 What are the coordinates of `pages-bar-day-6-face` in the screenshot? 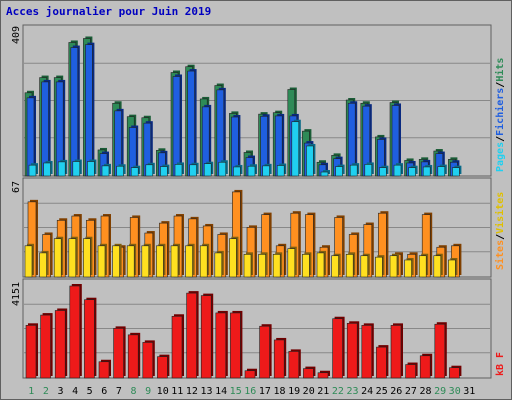 It's located at (105, 171).